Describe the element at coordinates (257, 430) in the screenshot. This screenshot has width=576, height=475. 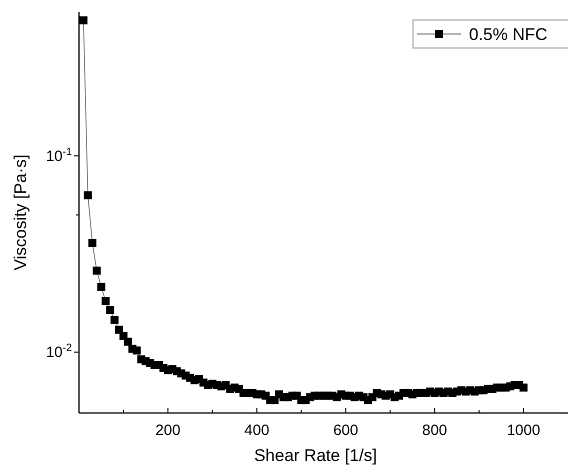
I see `x-tick-label: 400` at that location.